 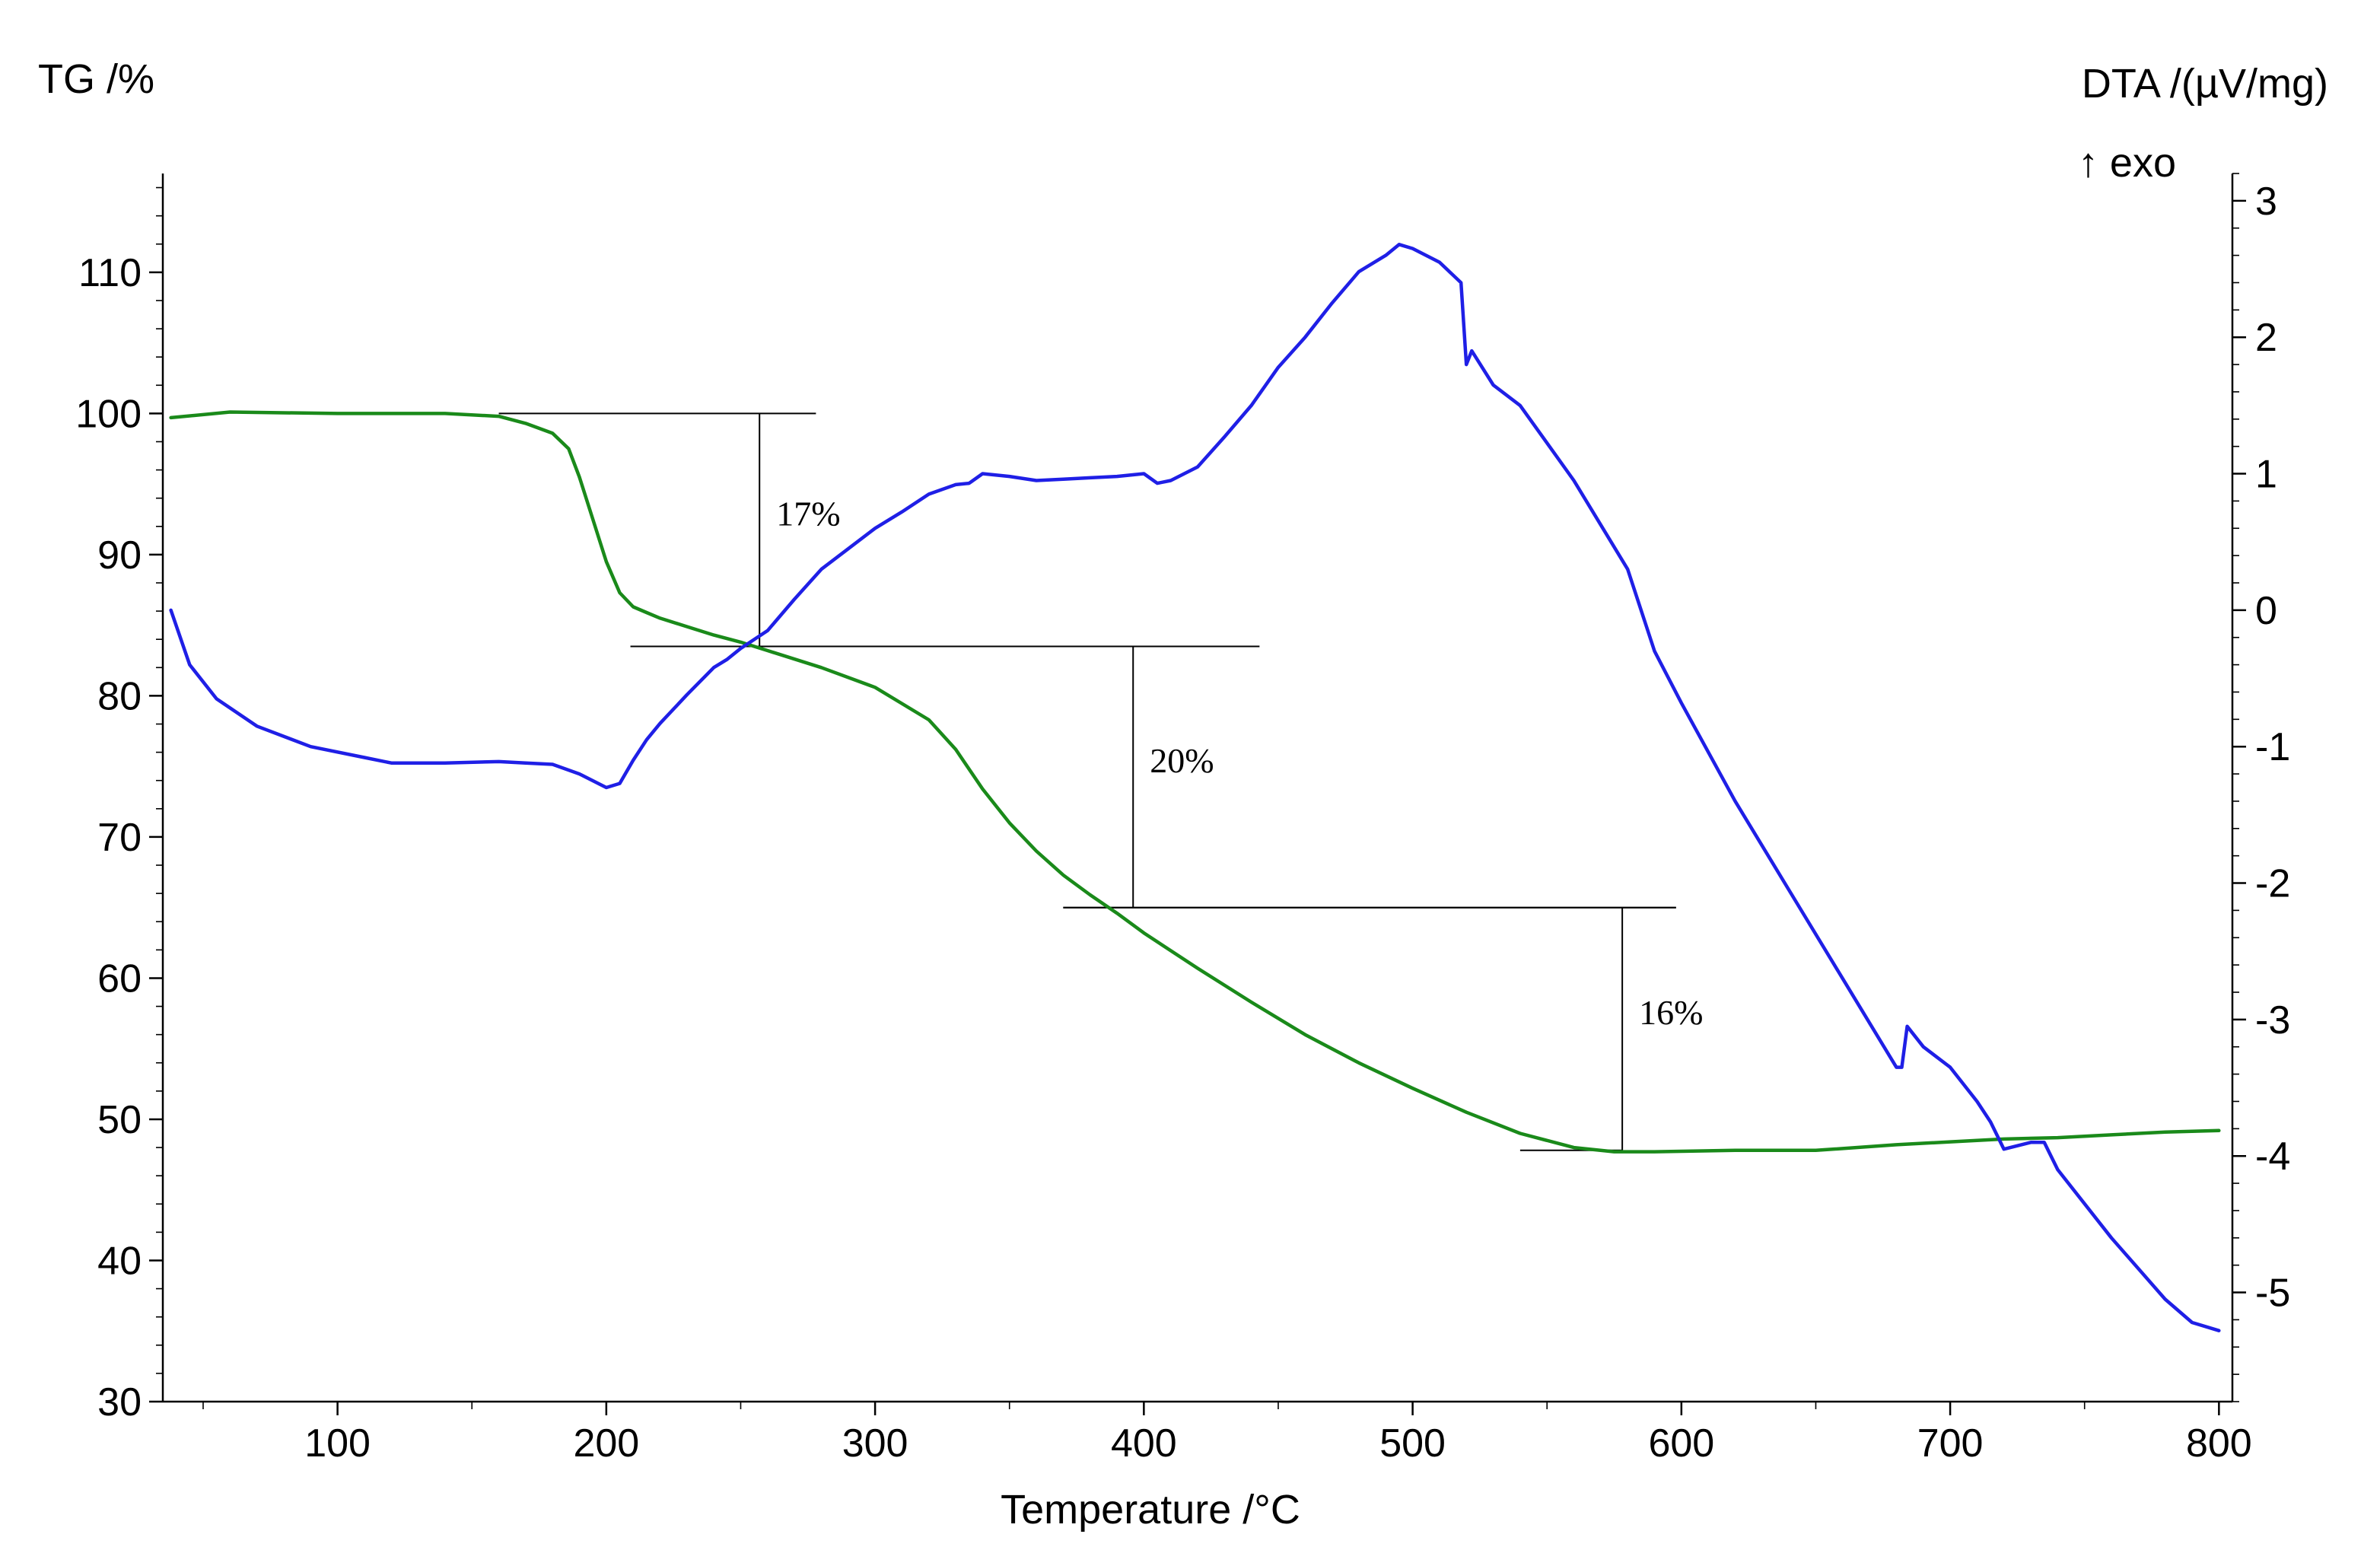 I want to click on x-tick-label-300: 300, so click(x=875, y=1443).